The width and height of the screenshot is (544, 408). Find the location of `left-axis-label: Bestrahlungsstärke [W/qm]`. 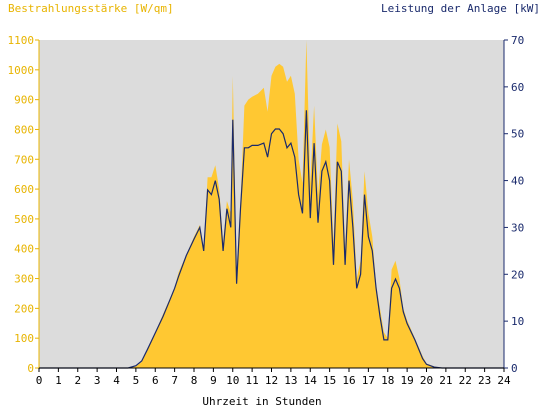

left-axis-label: Bestrahlungsstärke [W/qm] is located at coordinates (91, 8).